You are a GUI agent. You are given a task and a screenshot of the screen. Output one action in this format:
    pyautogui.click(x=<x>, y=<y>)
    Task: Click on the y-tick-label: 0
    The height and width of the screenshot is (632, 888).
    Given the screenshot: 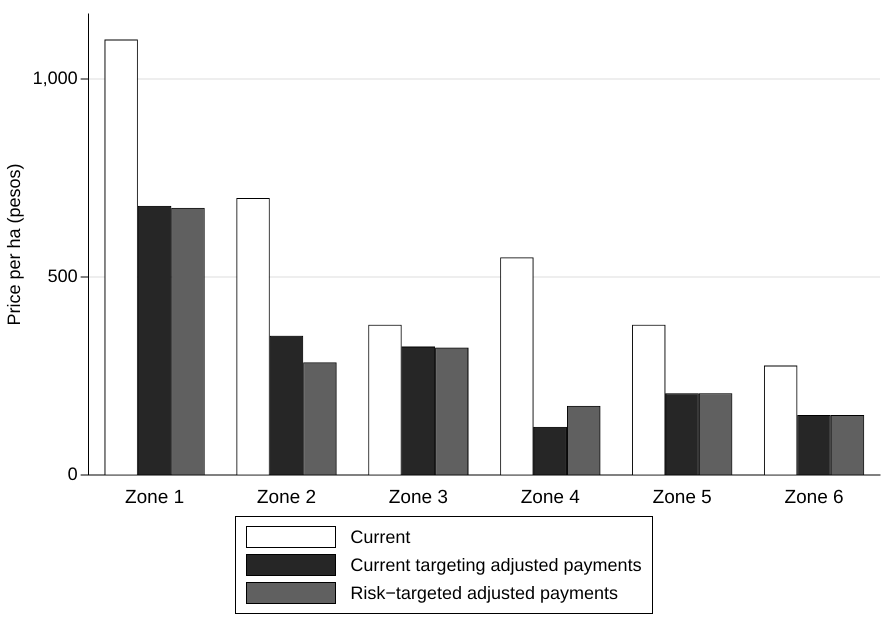 What is the action you would take?
    pyautogui.click(x=73, y=474)
    